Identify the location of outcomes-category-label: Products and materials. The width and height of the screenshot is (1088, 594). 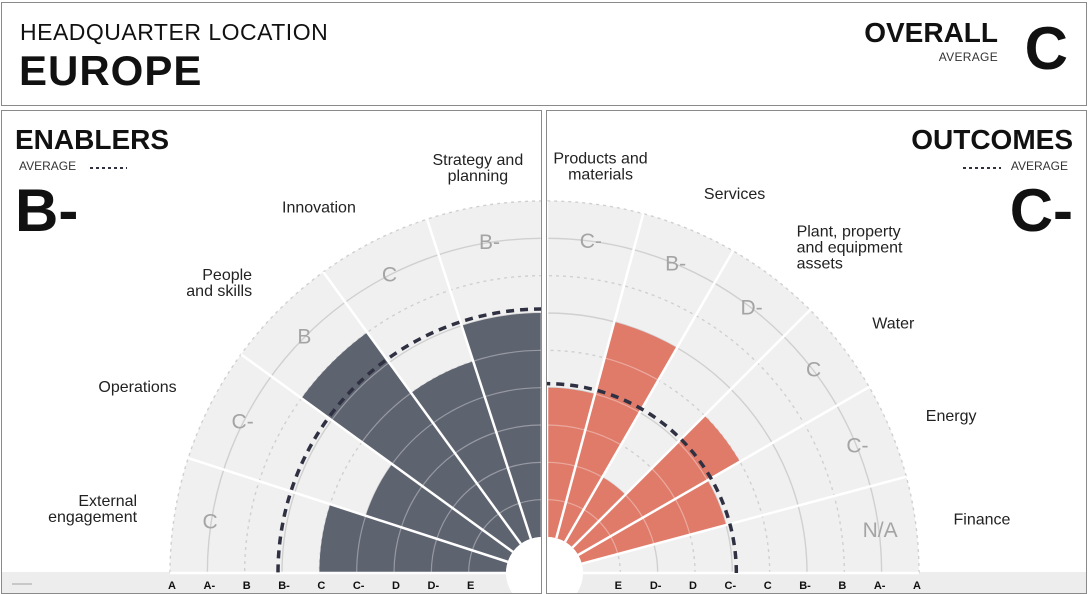
(600, 167).